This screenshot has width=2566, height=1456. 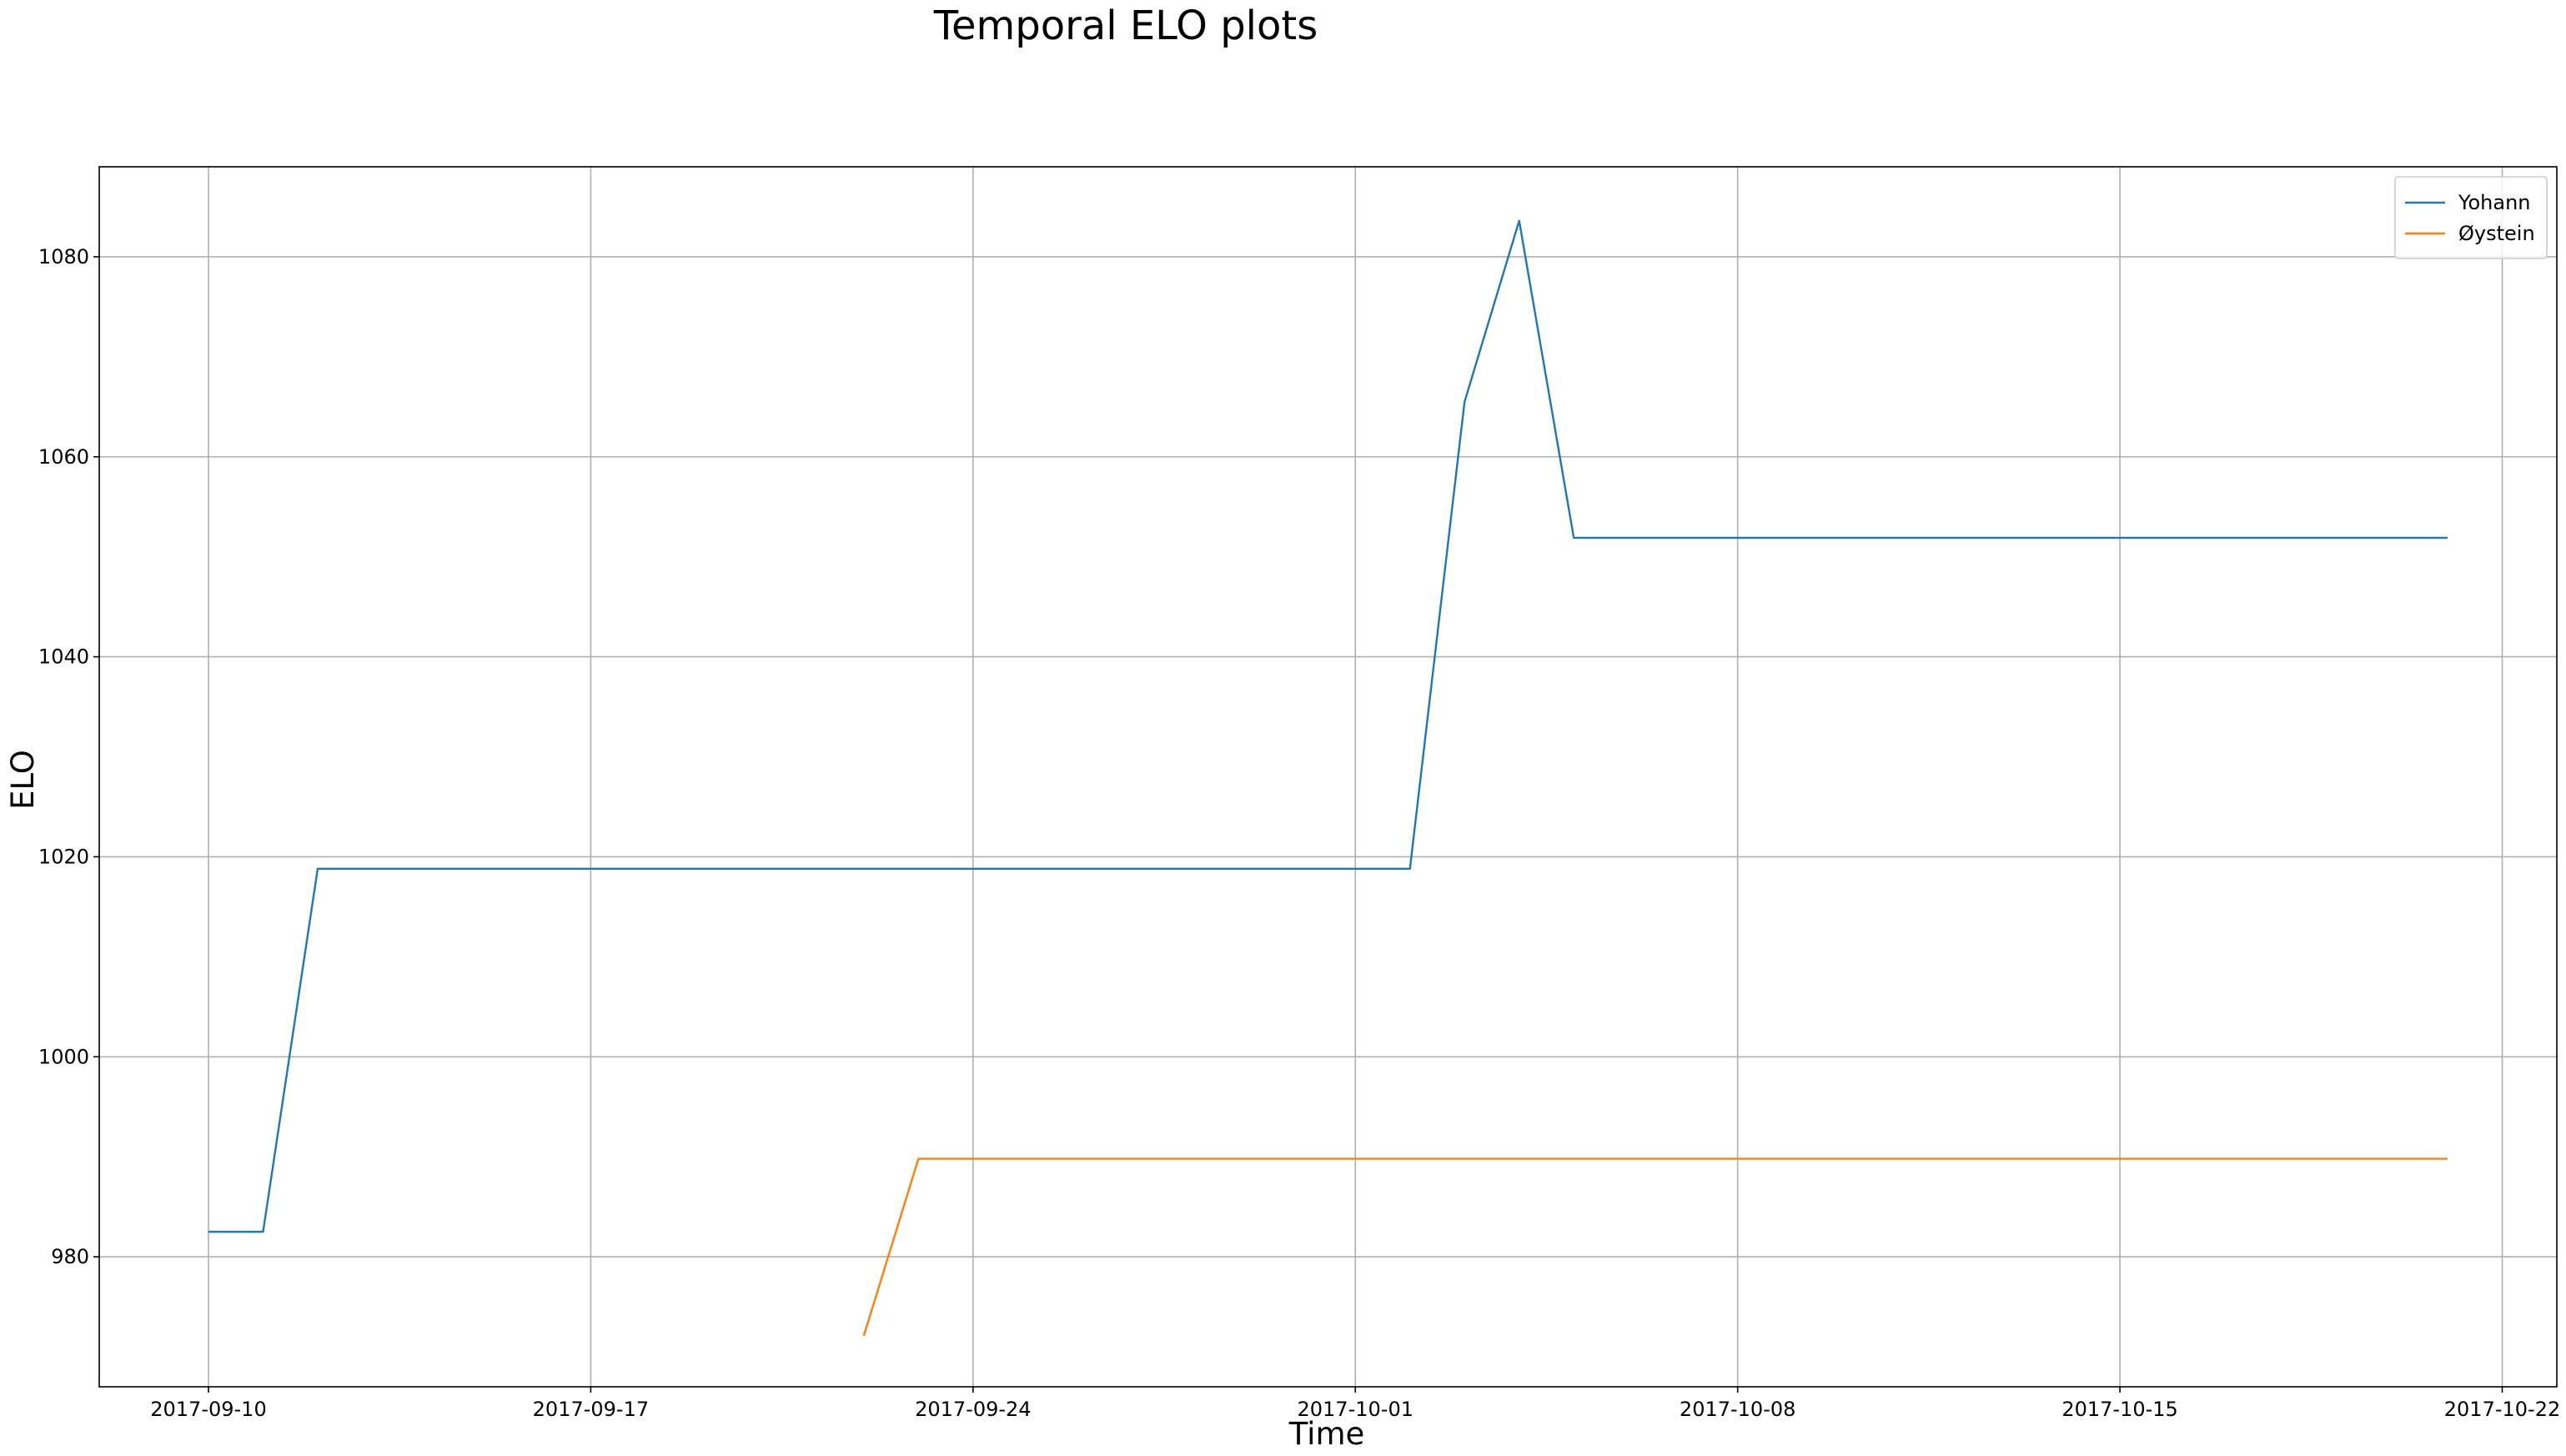 I want to click on y-tick-label: 1080, so click(x=64, y=257).